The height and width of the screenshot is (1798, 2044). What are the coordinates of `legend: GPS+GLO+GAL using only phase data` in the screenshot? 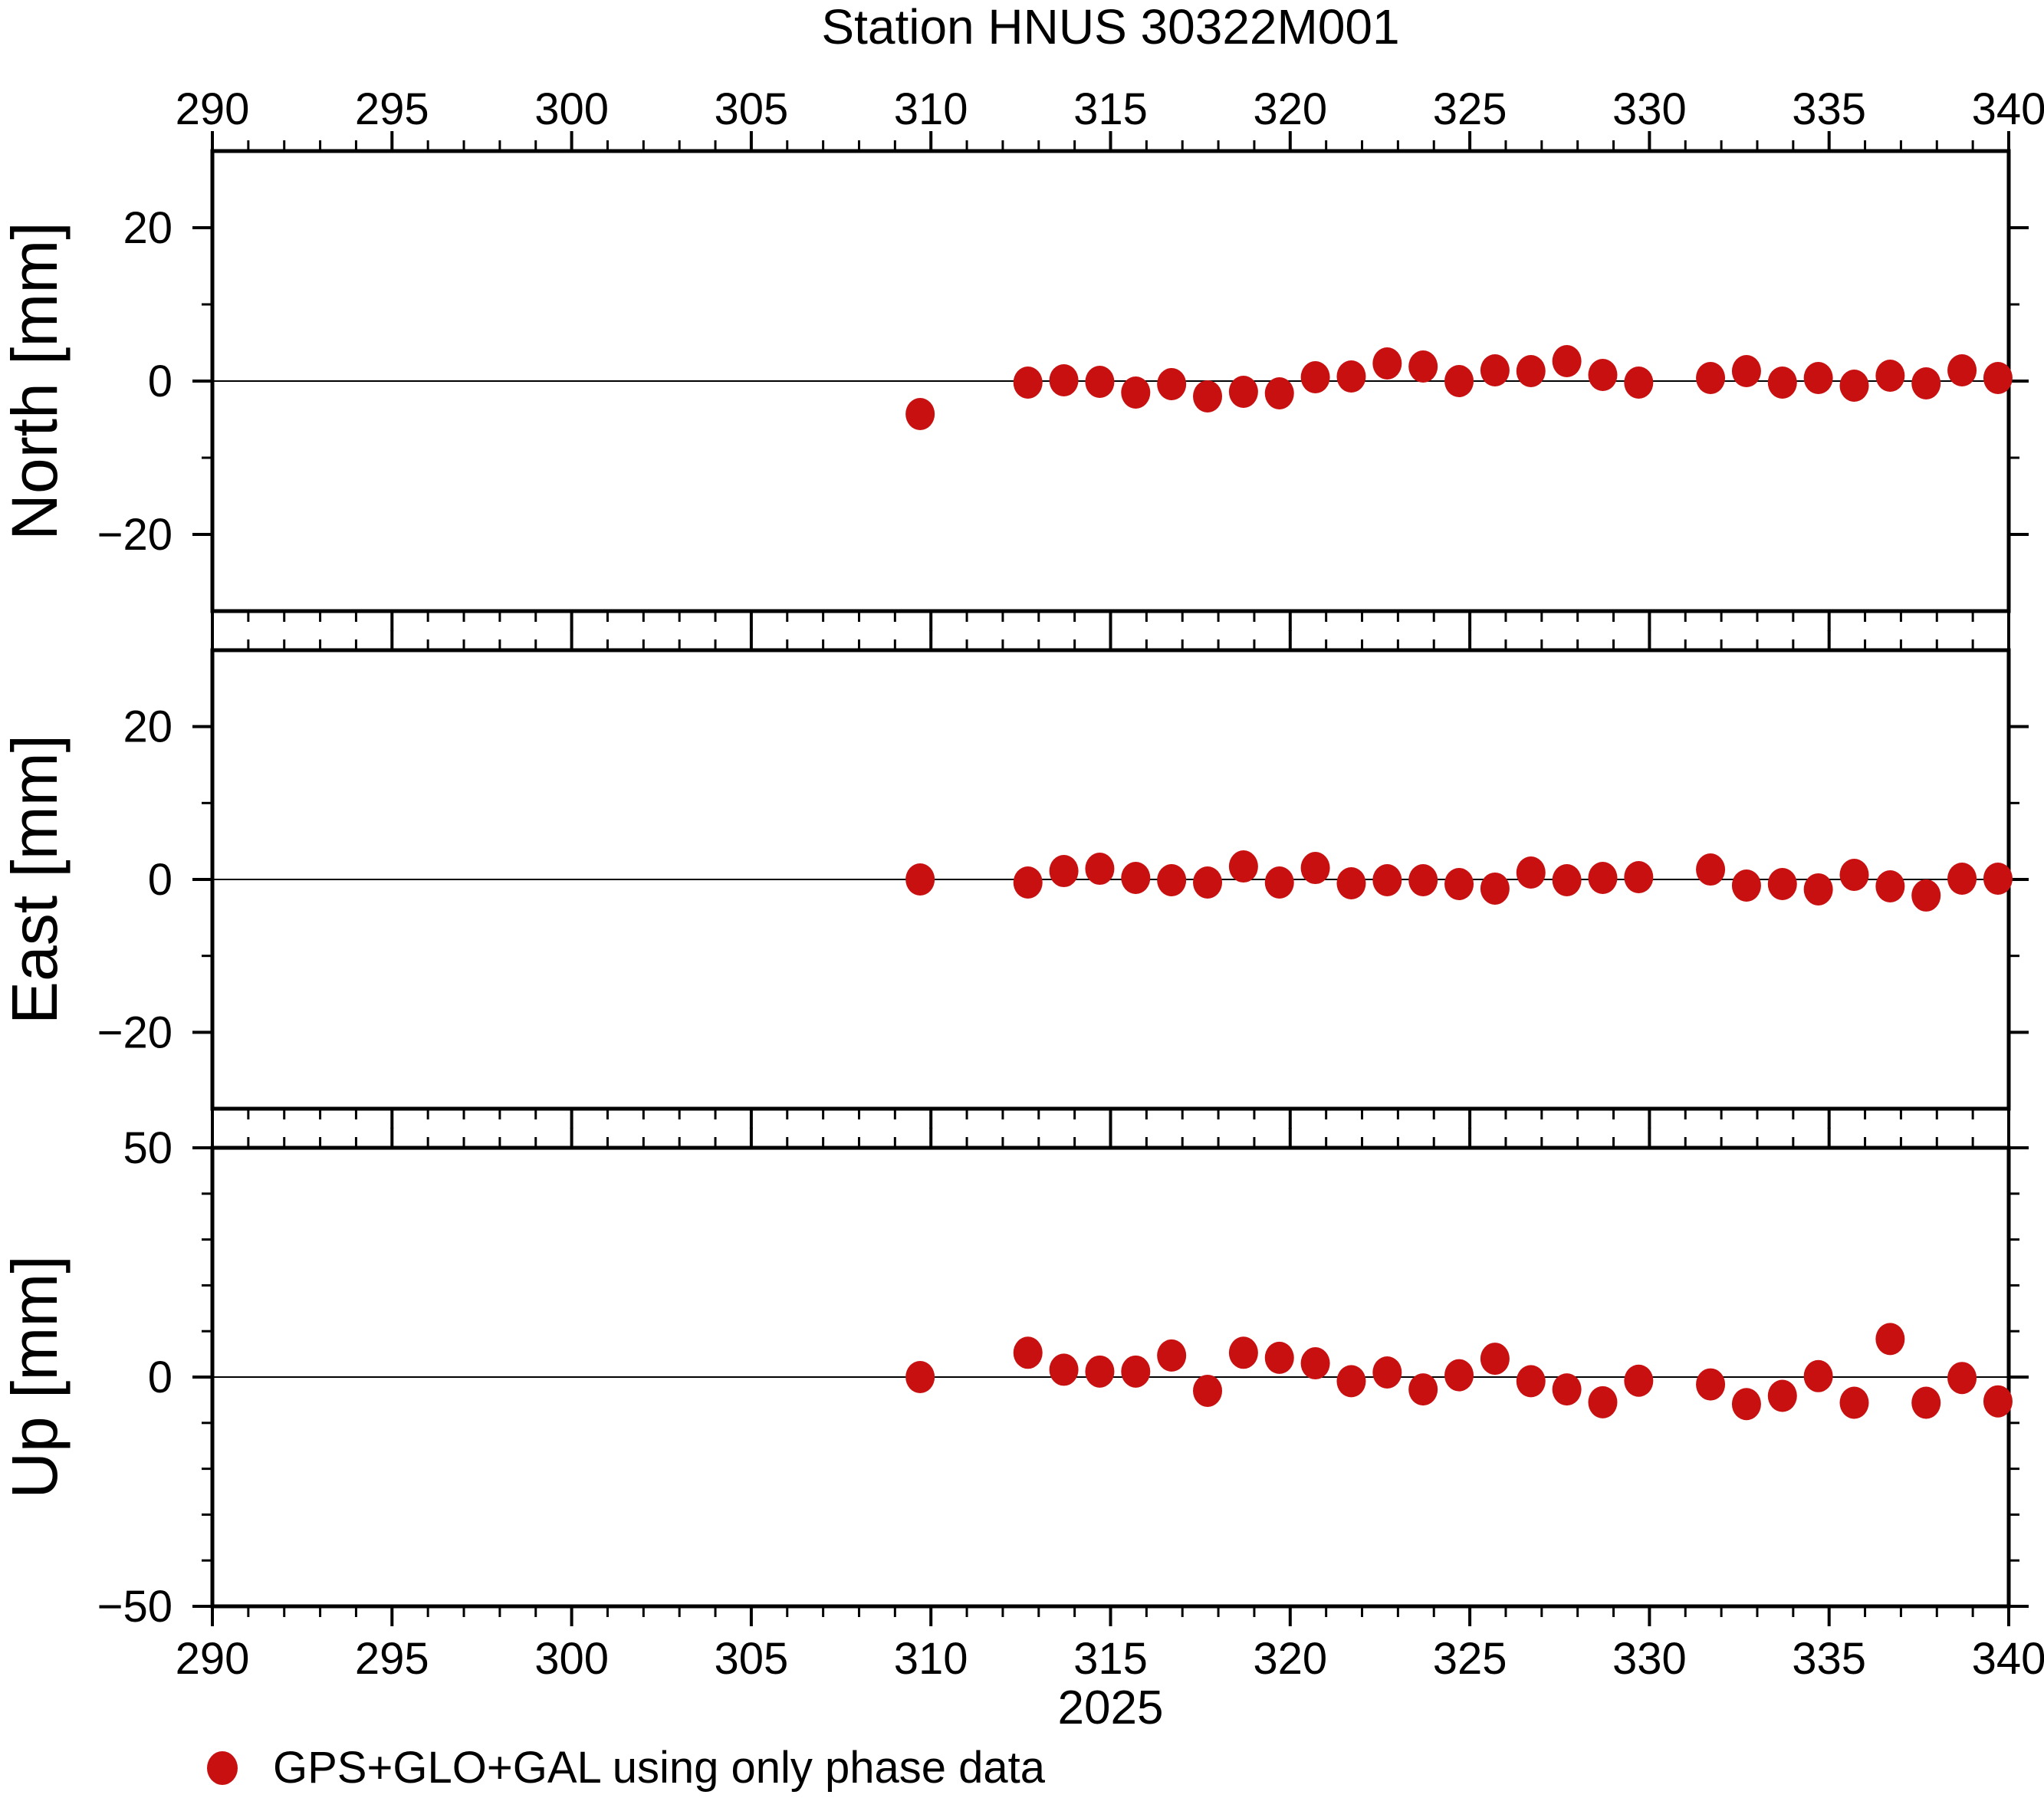 It's located at (626, 1768).